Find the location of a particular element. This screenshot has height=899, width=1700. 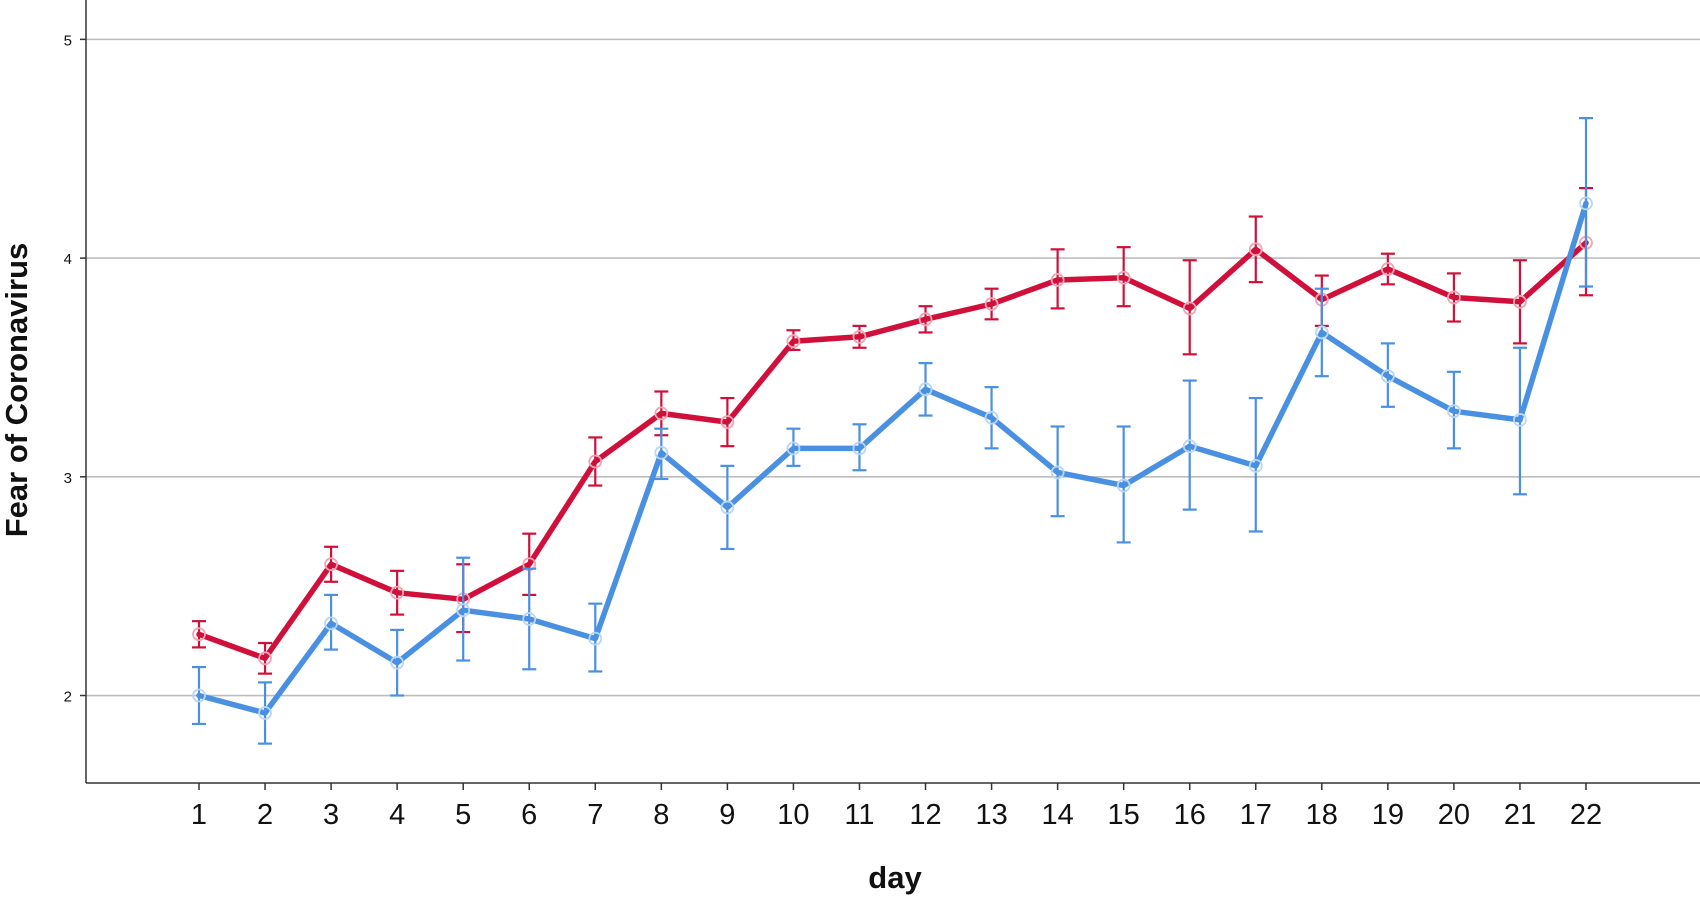

x-tick-label-18: 18 is located at coordinates (1322, 815).